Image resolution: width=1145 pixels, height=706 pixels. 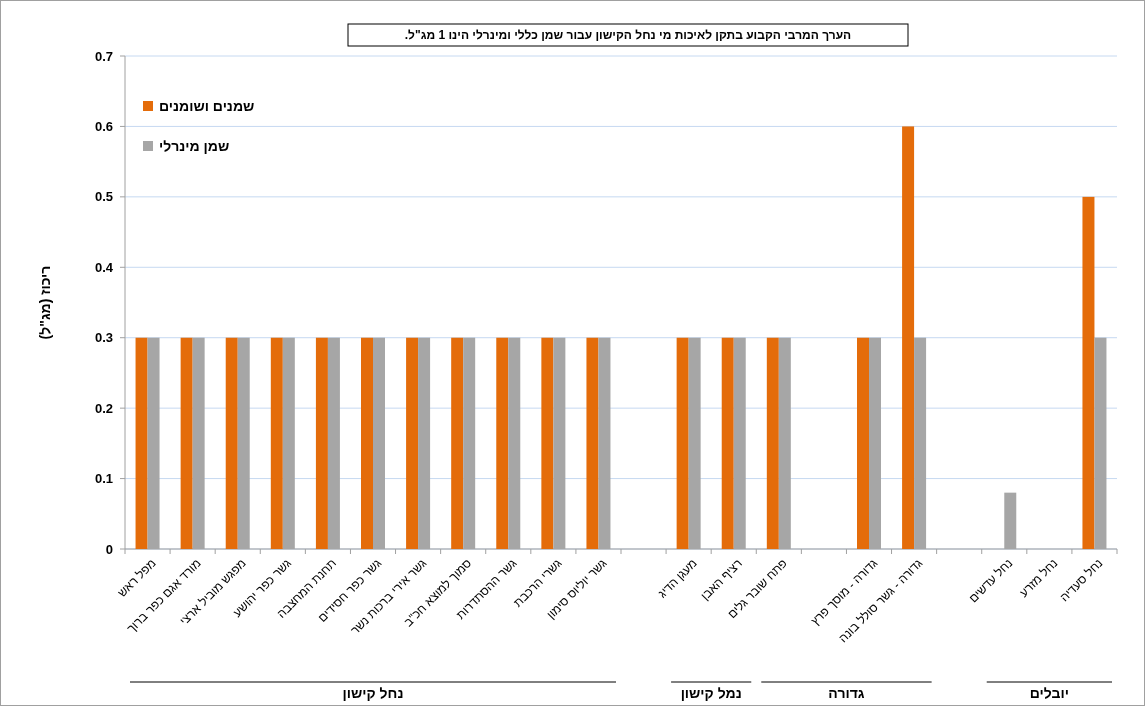 I want to click on text: גדורה, so click(x=846, y=693).